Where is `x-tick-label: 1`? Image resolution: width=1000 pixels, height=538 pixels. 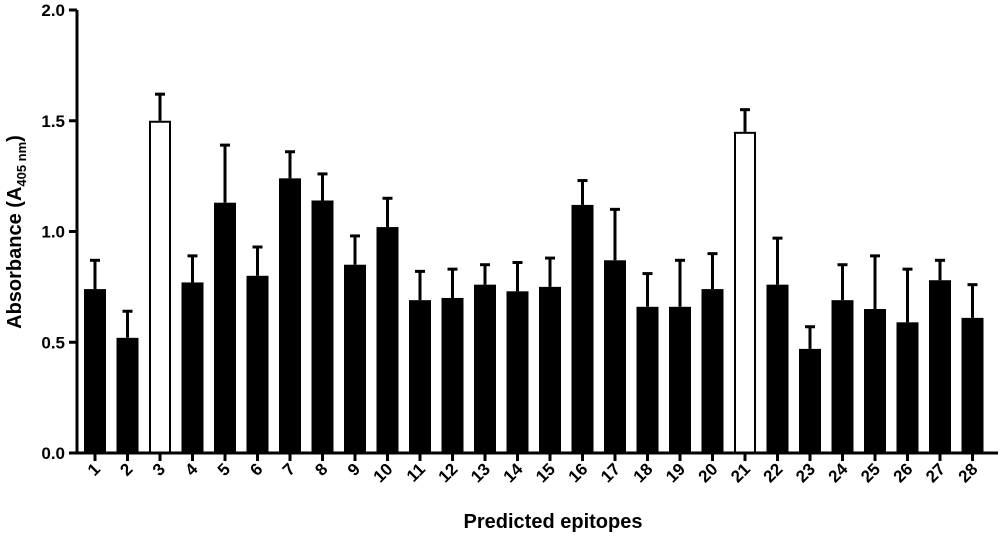 x-tick-label: 1 is located at coordinates (94, 470).